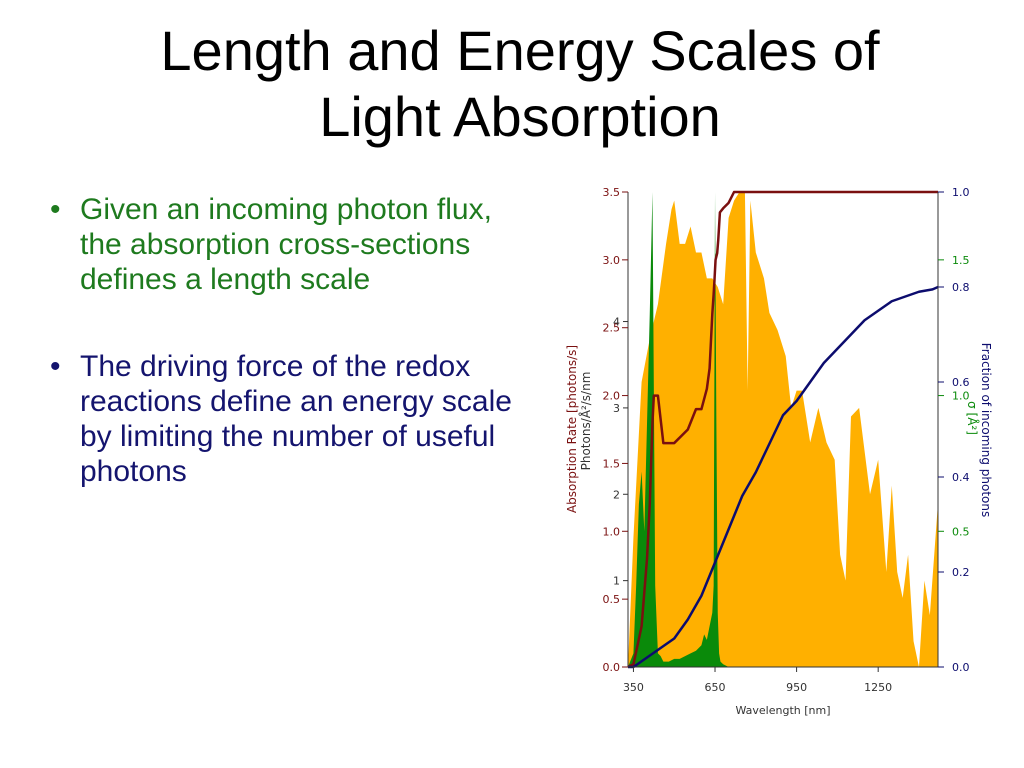  What do you see at coordinates (612, 260) in the screenshot?
I see `absorption-rate-tick-label: 3.0` at bounding box center [612, 260].